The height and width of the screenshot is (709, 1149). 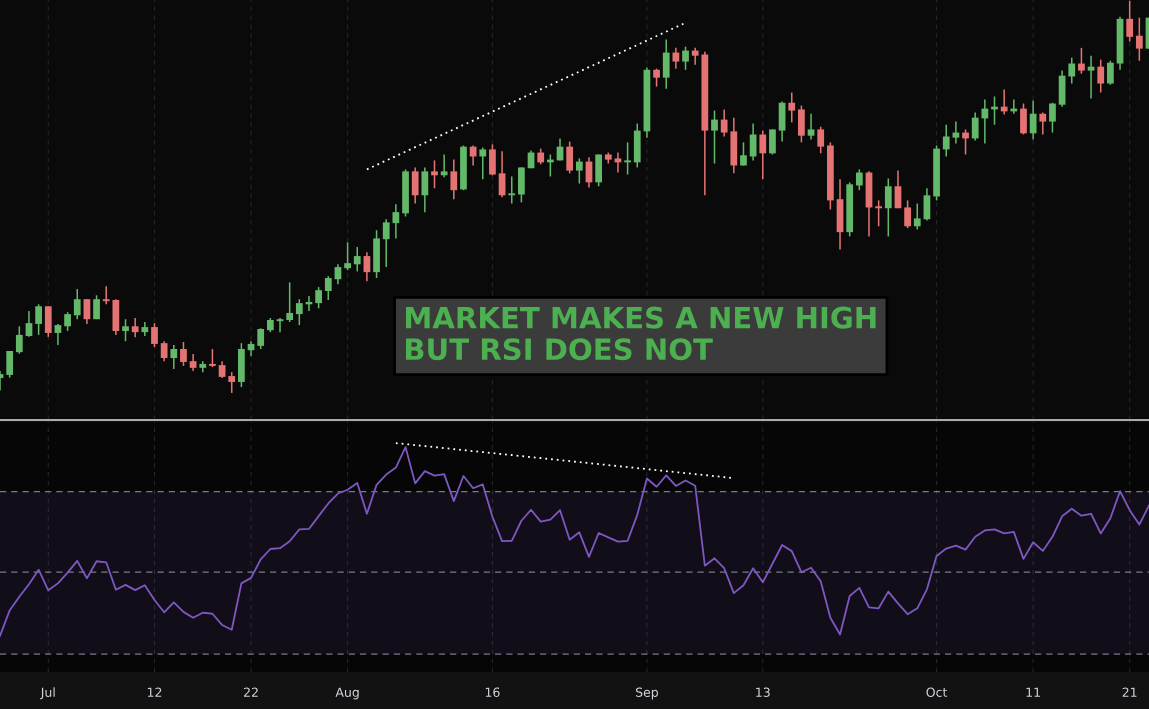 What do you see at coordinates (1033, 692) in the screenshot?
I see `x-tick-label: 11` at bounding box center [1033, 692].